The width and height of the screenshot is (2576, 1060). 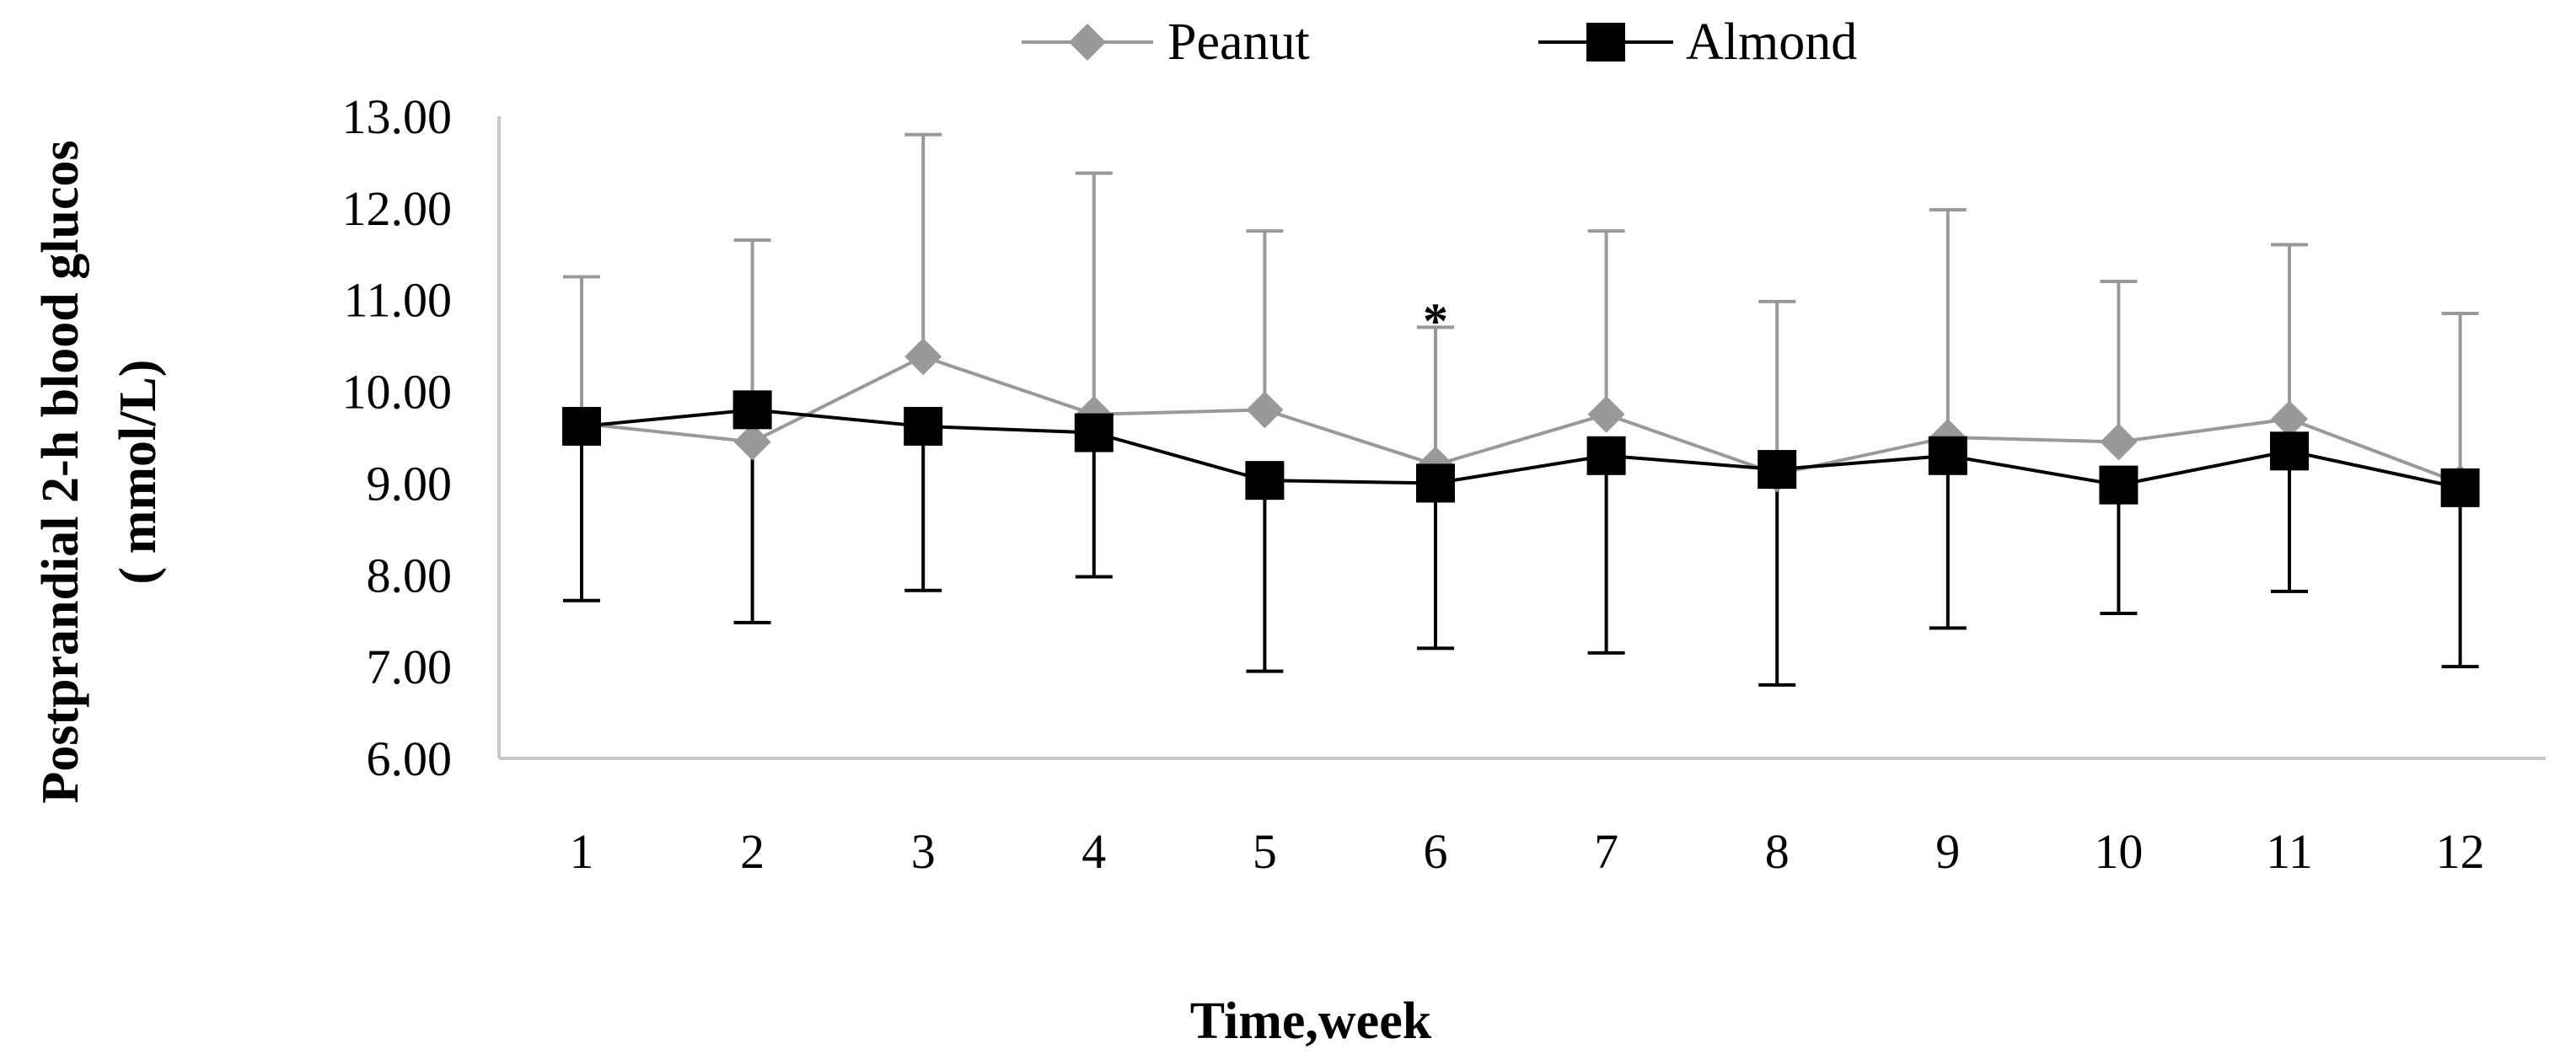 I want to click on x-tick-label: 8, so click(x=1777, y=851).